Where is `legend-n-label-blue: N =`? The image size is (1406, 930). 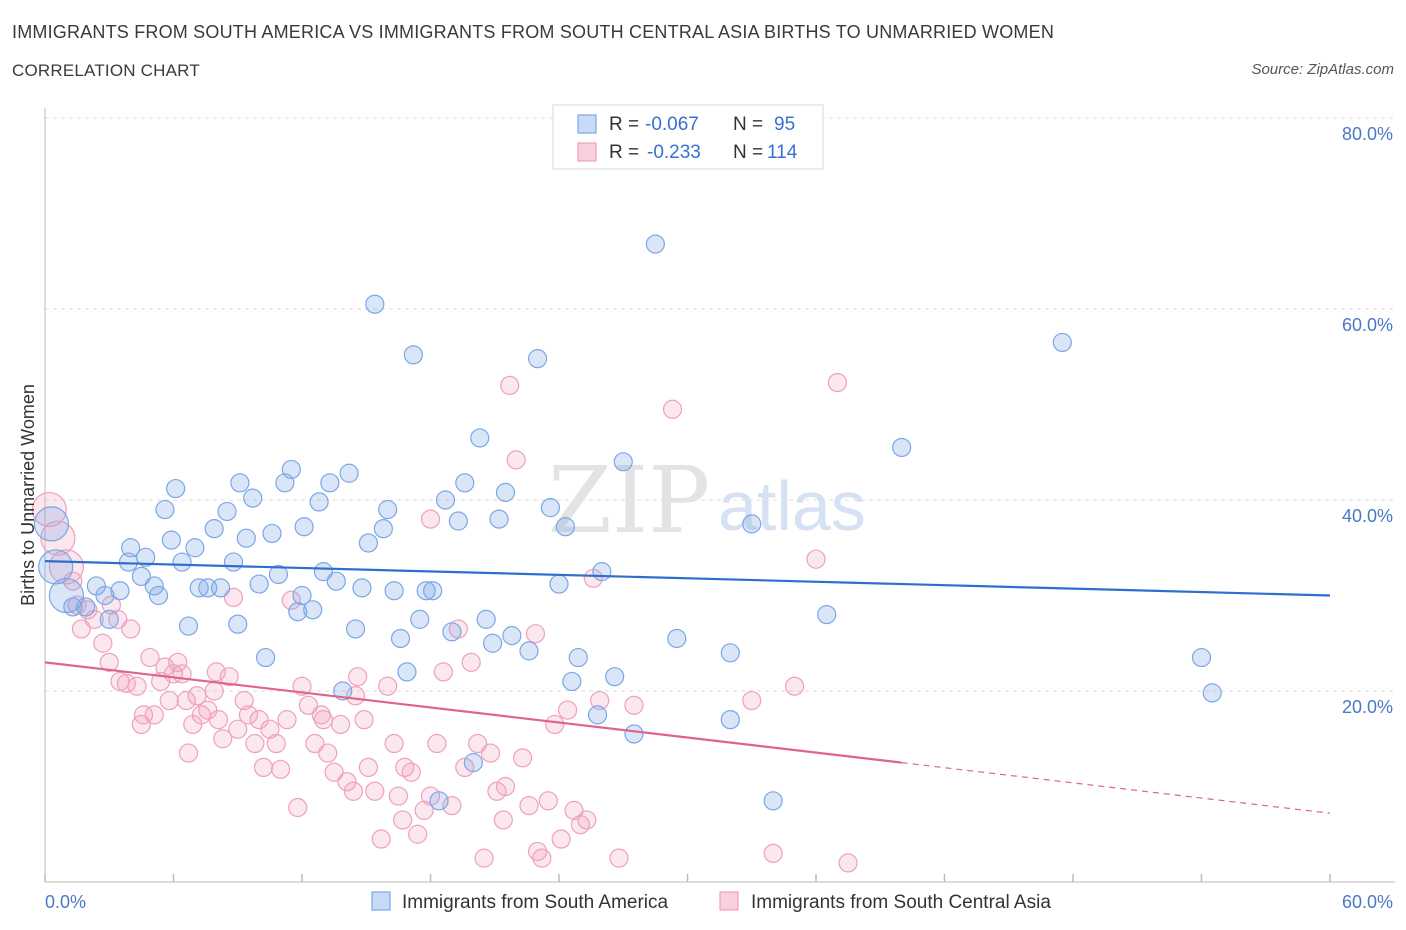
legend-n-label-blue: N = is located at coordinates (748, 124).